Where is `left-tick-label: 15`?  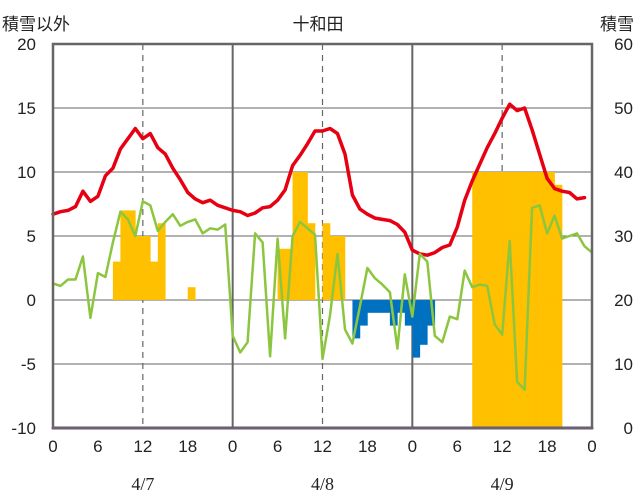 left-tick-label: 15 is located at coordinates (26, 108).